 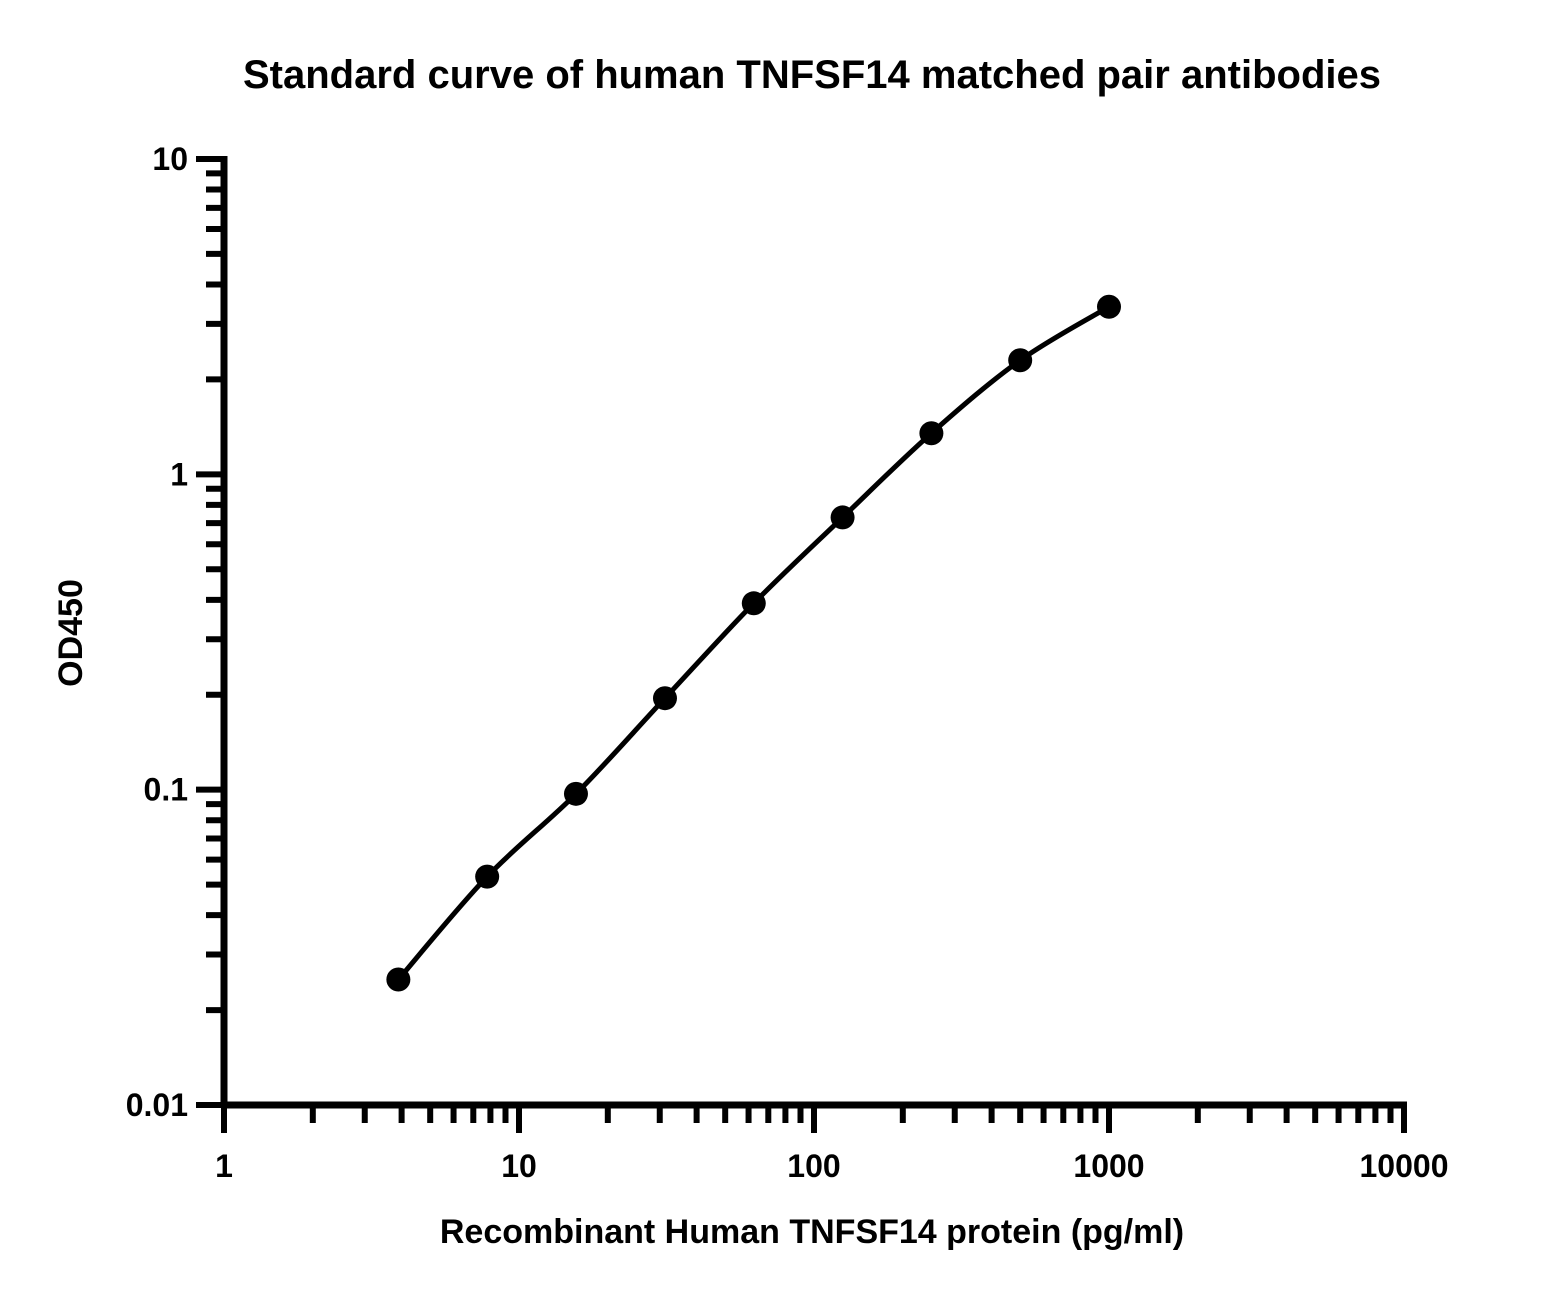 What do you see at coordinates (1108, 1166) in the screenshot?
I see `x-tick-label: 1000` at bounding box center [1108, 1166].